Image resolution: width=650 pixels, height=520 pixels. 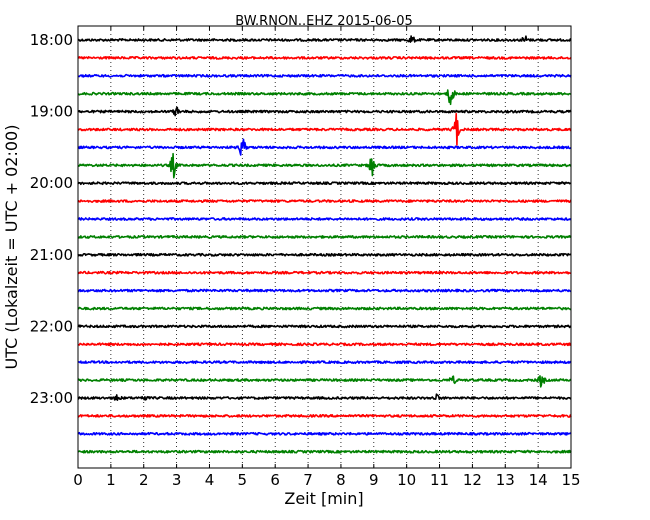 I want to click on x-tick-label: 2, so click(x=144, y=480).